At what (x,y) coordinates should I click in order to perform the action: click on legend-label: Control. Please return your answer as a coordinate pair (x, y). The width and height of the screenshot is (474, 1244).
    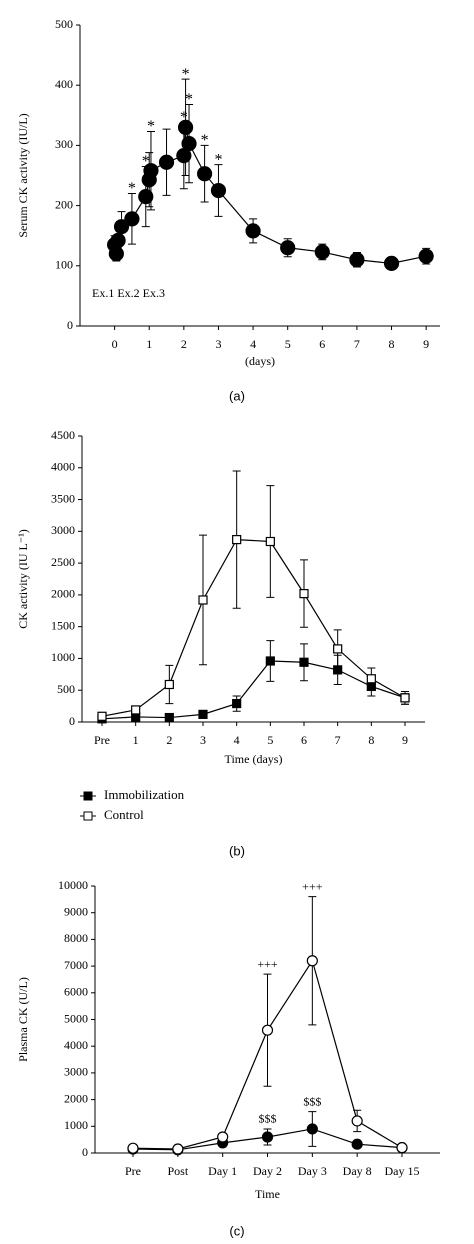
    Looking at the image, I should click on (124, 814).